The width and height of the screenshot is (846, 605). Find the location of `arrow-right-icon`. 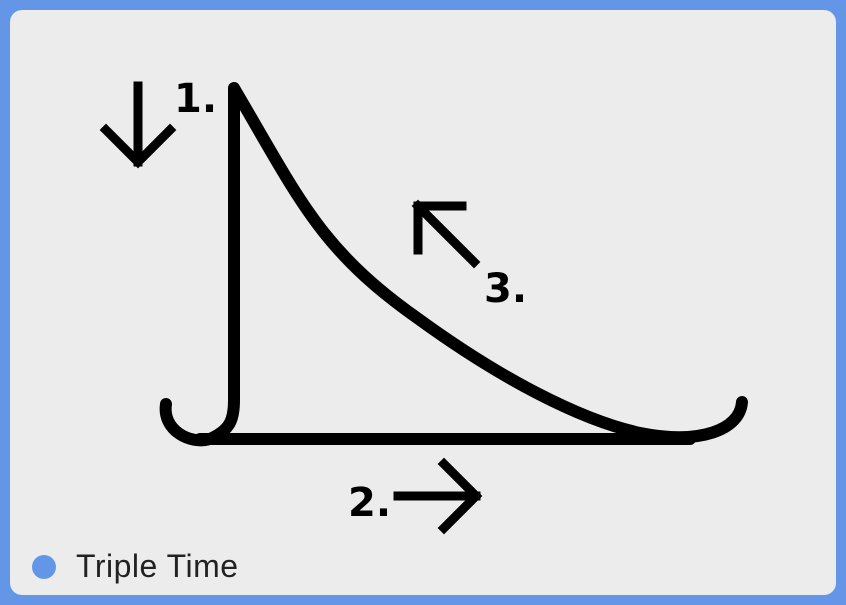

arrow-right-icon is located at coordinates (438, 496).